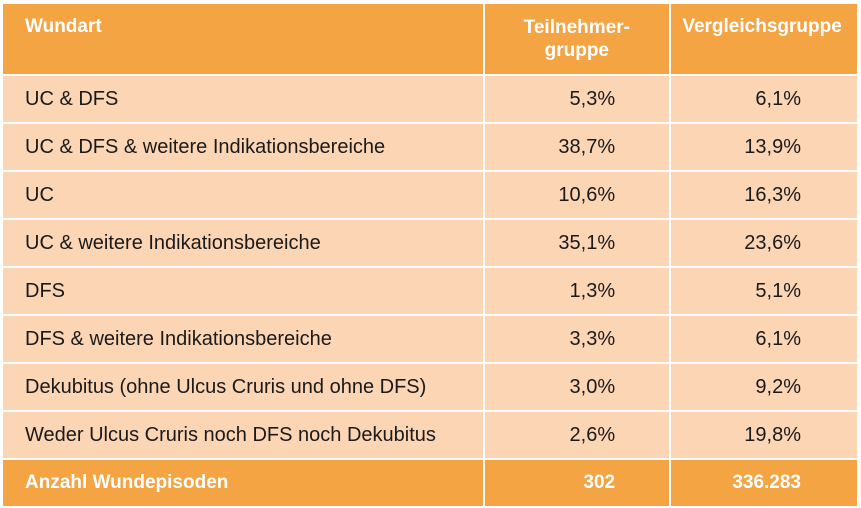  Describe the element at coordinates (577, 387) in the screenshot. I see `row-teilnehmer-value: 3,0%` at that location.